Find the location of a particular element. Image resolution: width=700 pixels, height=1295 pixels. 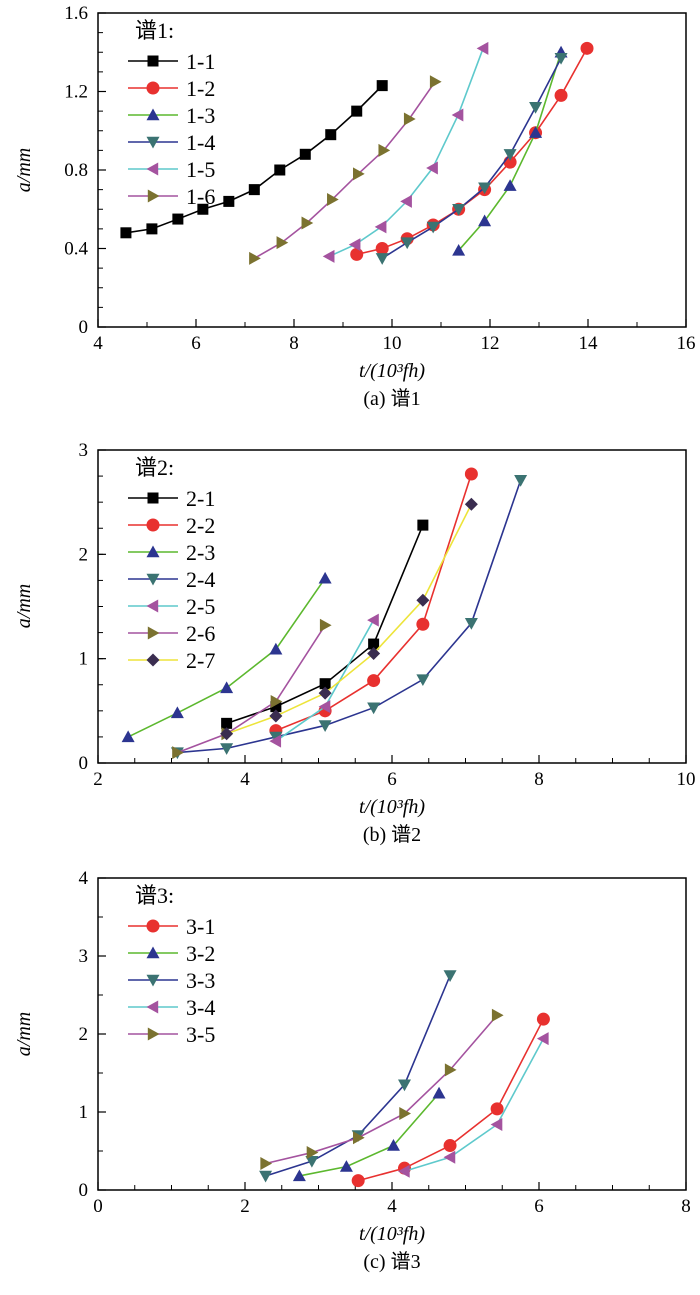

x-tick-label: 2 is located at coordinates (98, 779).